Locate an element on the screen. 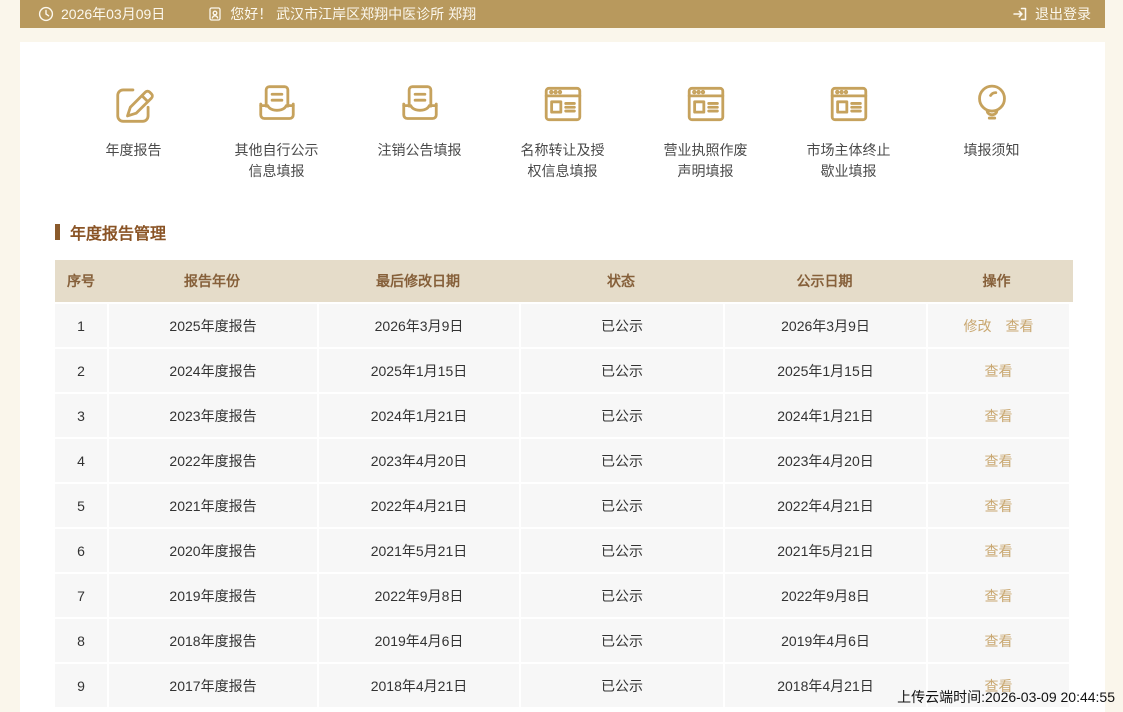  nav-item: 填报须知 is located at coordinates (991, 130).